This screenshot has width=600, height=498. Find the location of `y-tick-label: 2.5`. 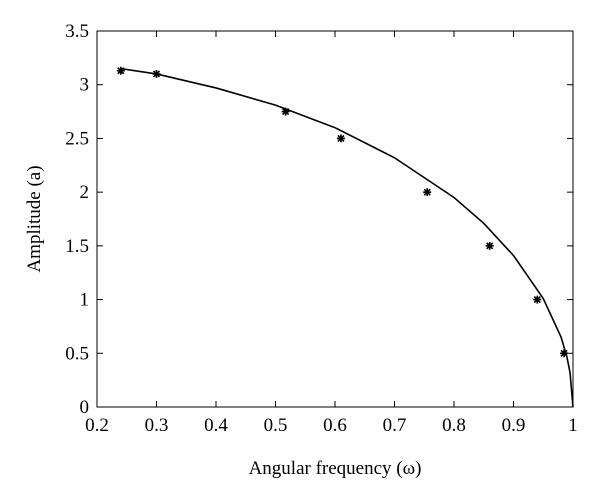

y-tick-label: 2.5 is located at coordinates (77, 138).